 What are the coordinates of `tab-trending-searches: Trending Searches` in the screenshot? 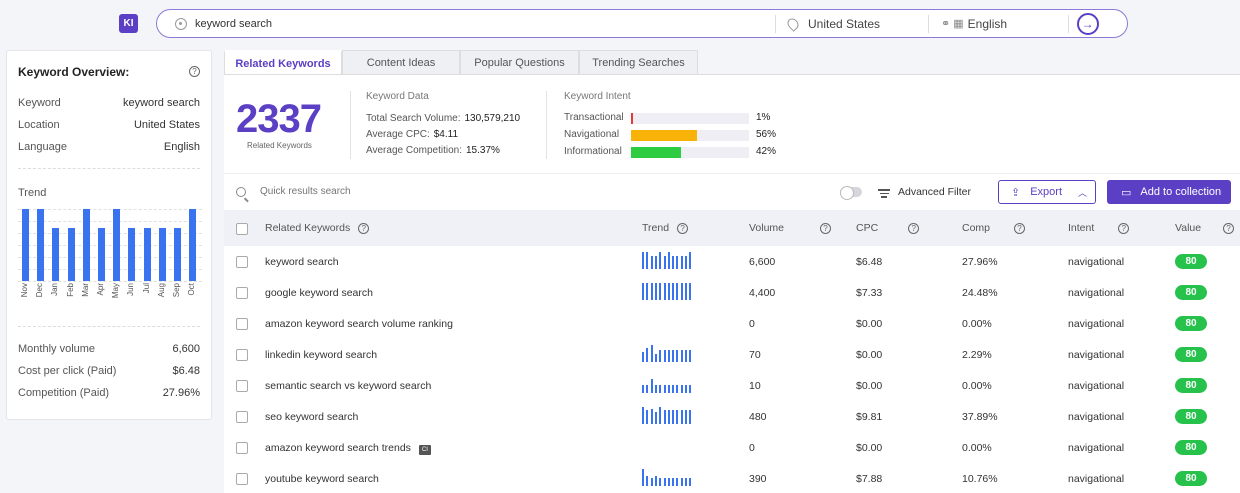 It's located at (638, 62).